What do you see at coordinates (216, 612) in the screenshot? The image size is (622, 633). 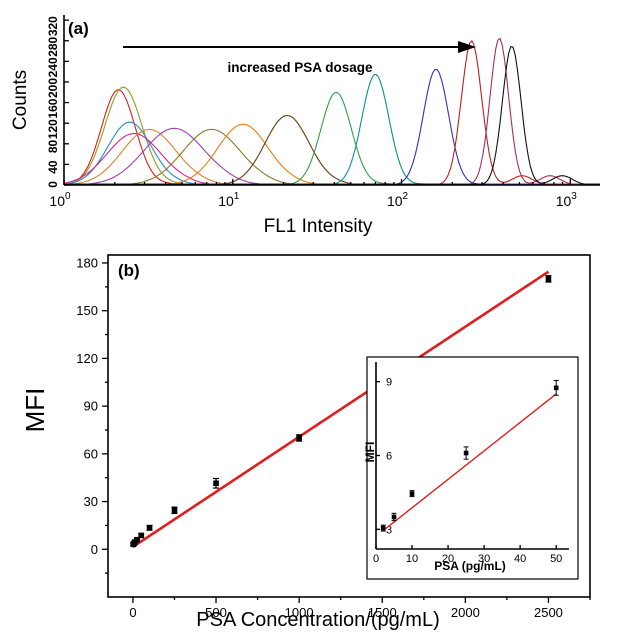 I see `x-tick-label: 500` at bounding box center [216, 612].